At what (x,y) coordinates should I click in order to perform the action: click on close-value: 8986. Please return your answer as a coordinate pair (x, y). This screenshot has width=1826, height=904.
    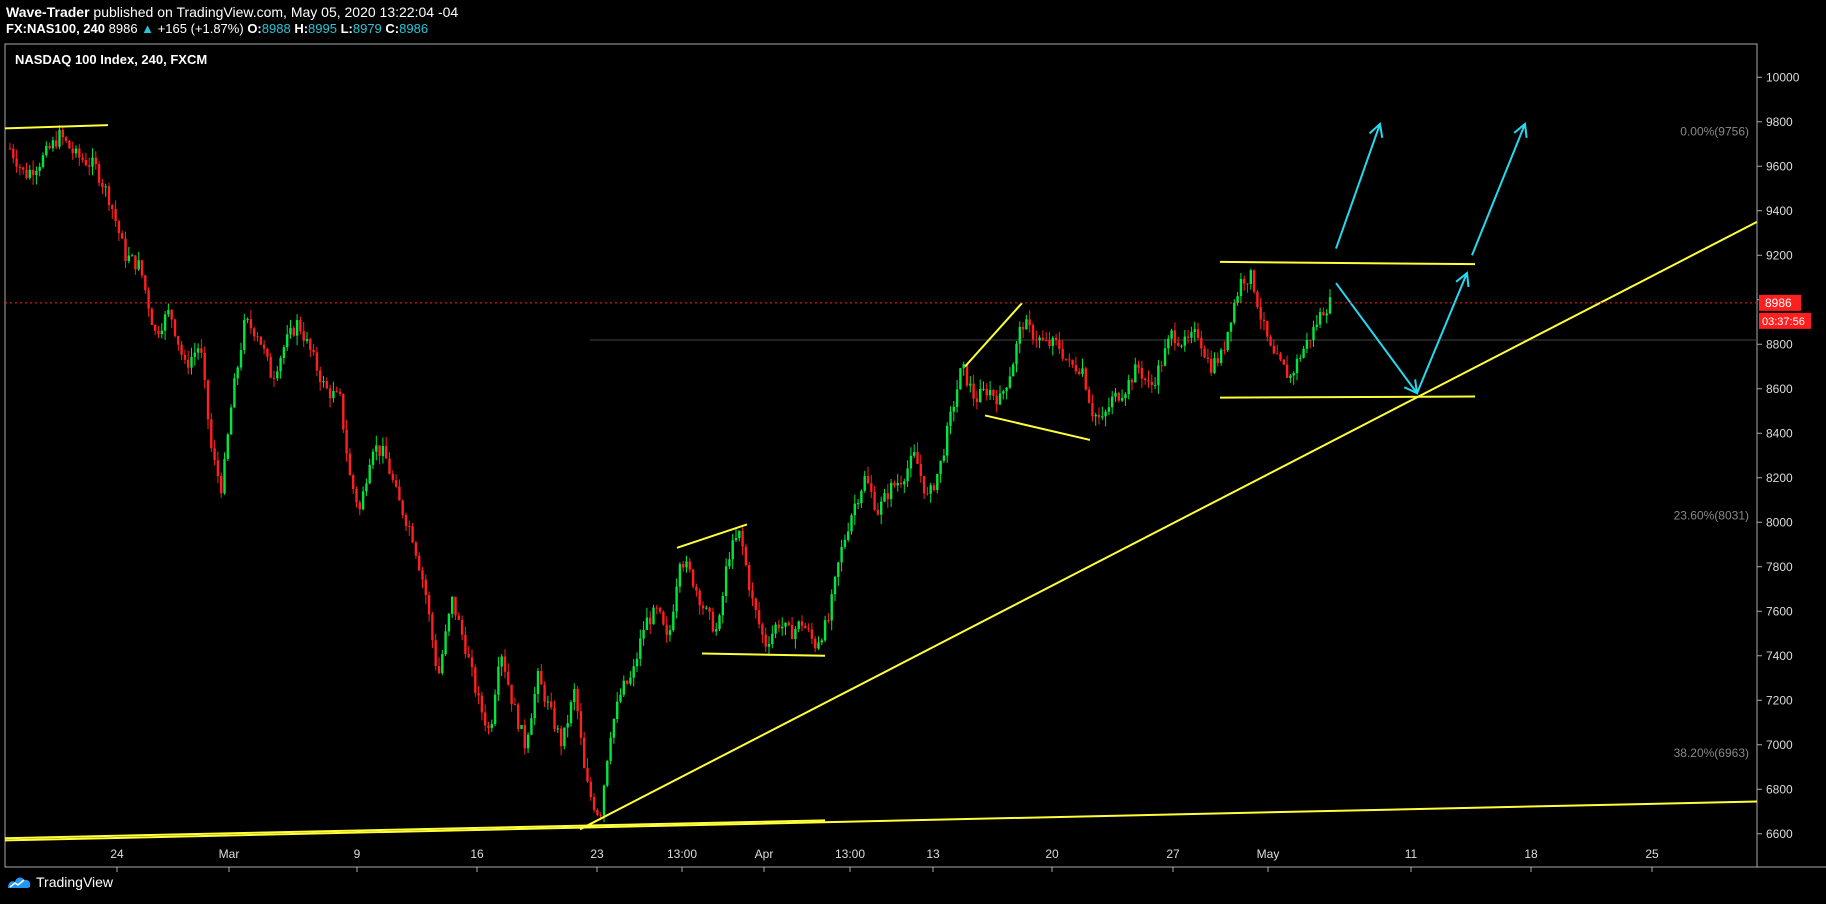
    Looking at the image, I should click on (414, 28).